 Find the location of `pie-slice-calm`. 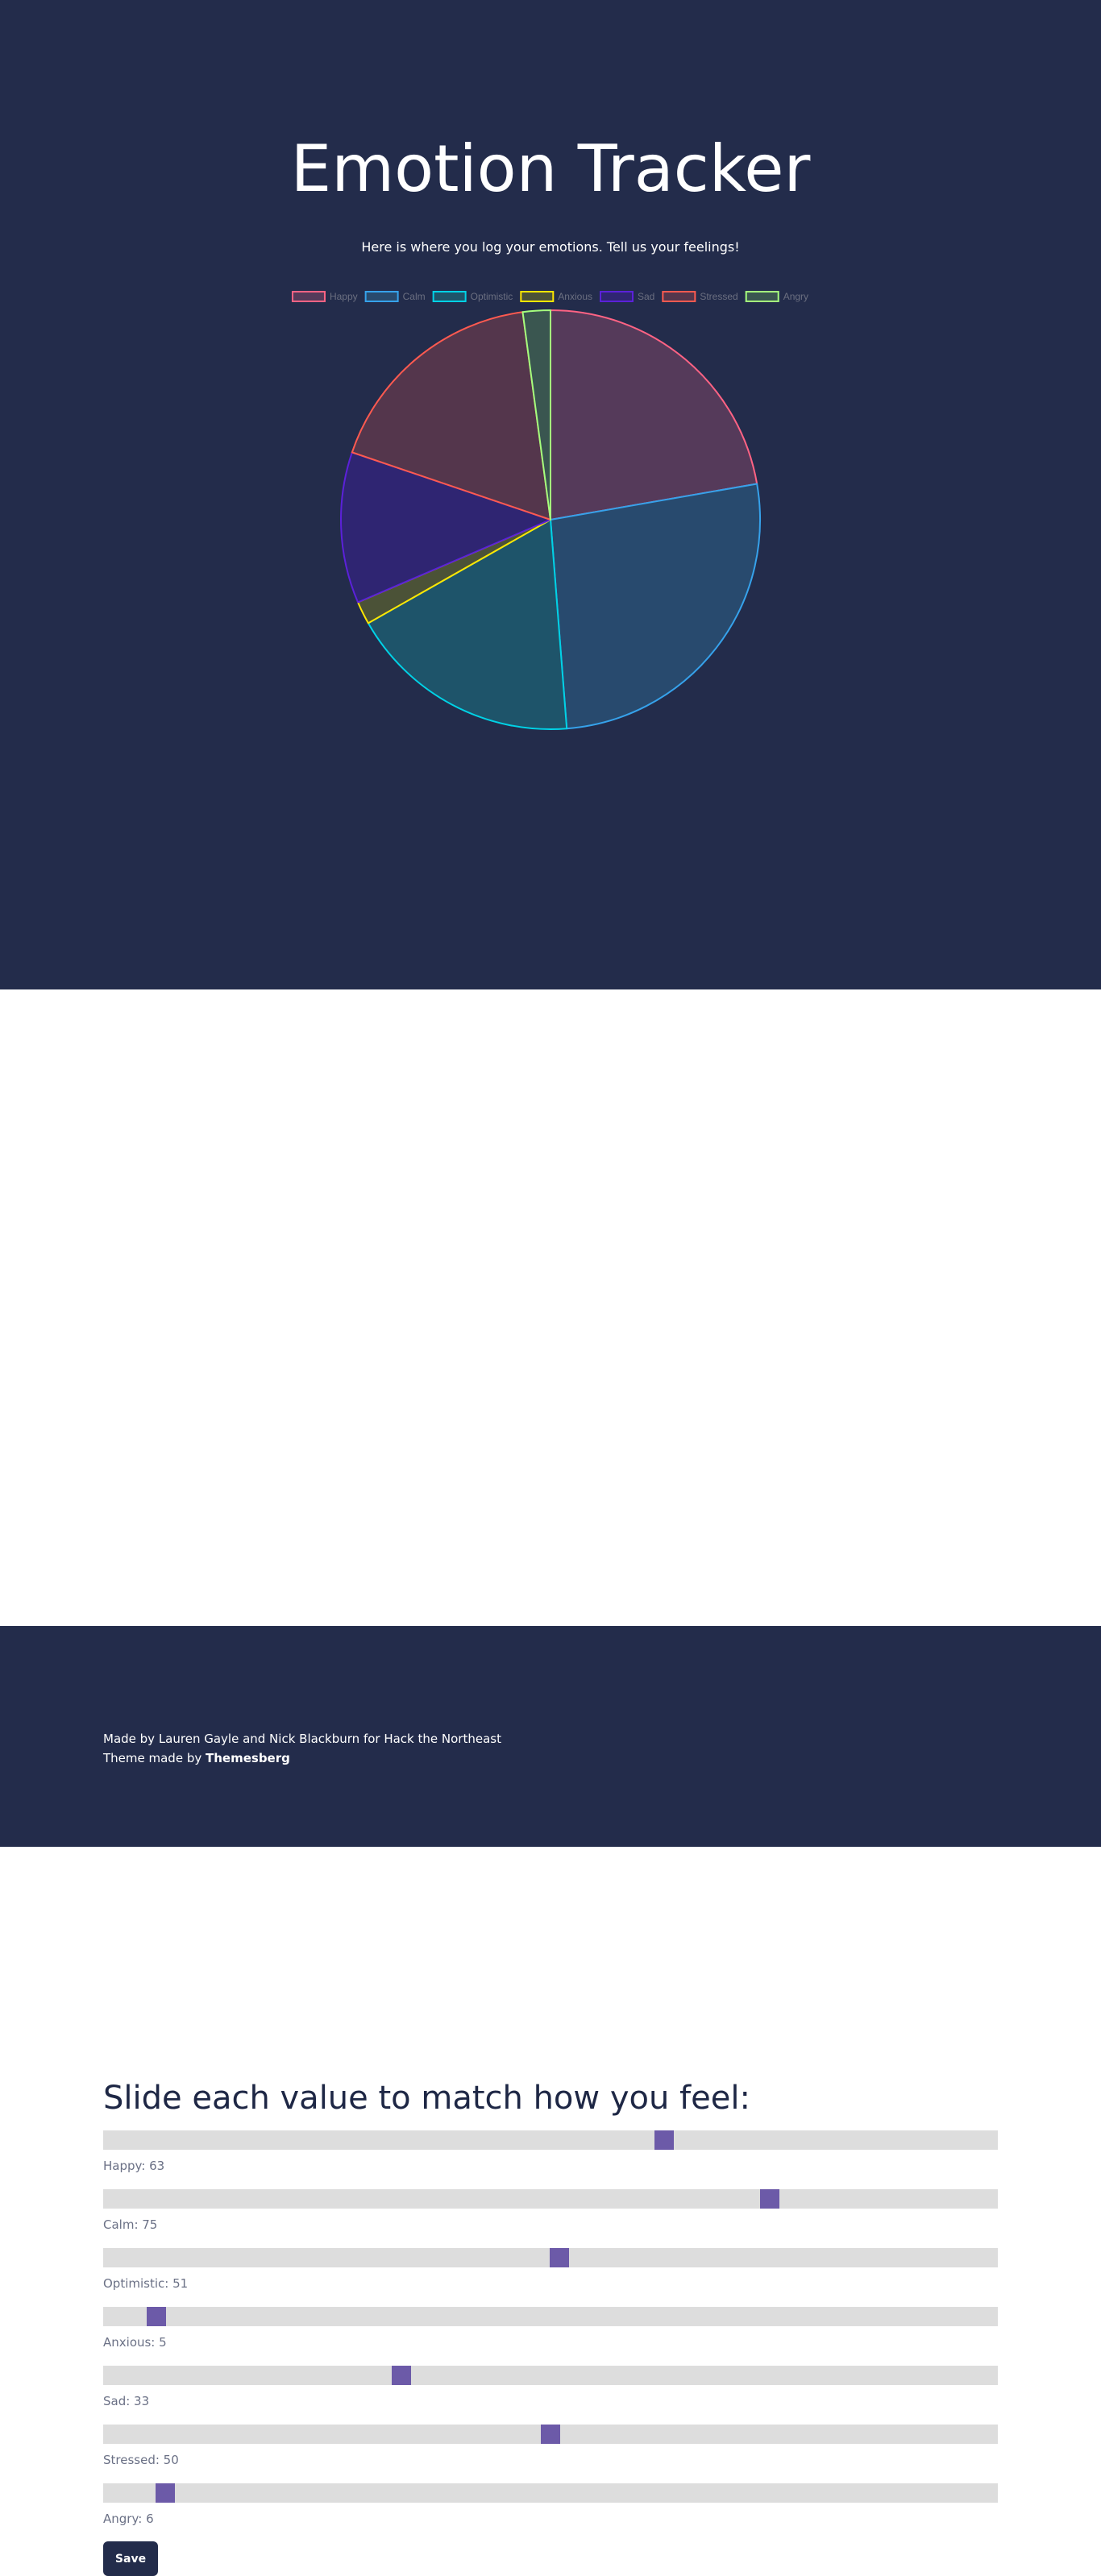

pie-slice-calm is located at coordinates (655, 606).